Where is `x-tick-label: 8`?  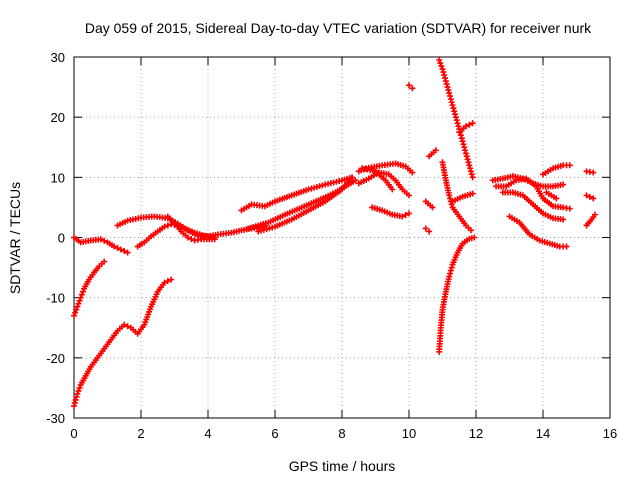 x-tick-label: 8 is located at coordinates (341, 433).